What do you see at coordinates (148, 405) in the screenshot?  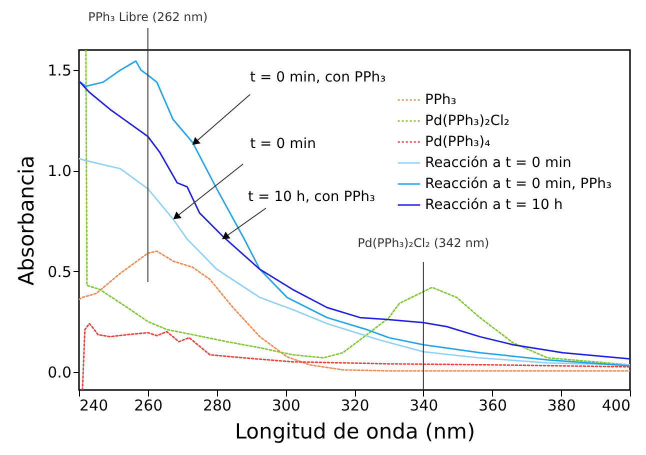 I see `x-tick-label: 260` at bounding box center [148, 405].